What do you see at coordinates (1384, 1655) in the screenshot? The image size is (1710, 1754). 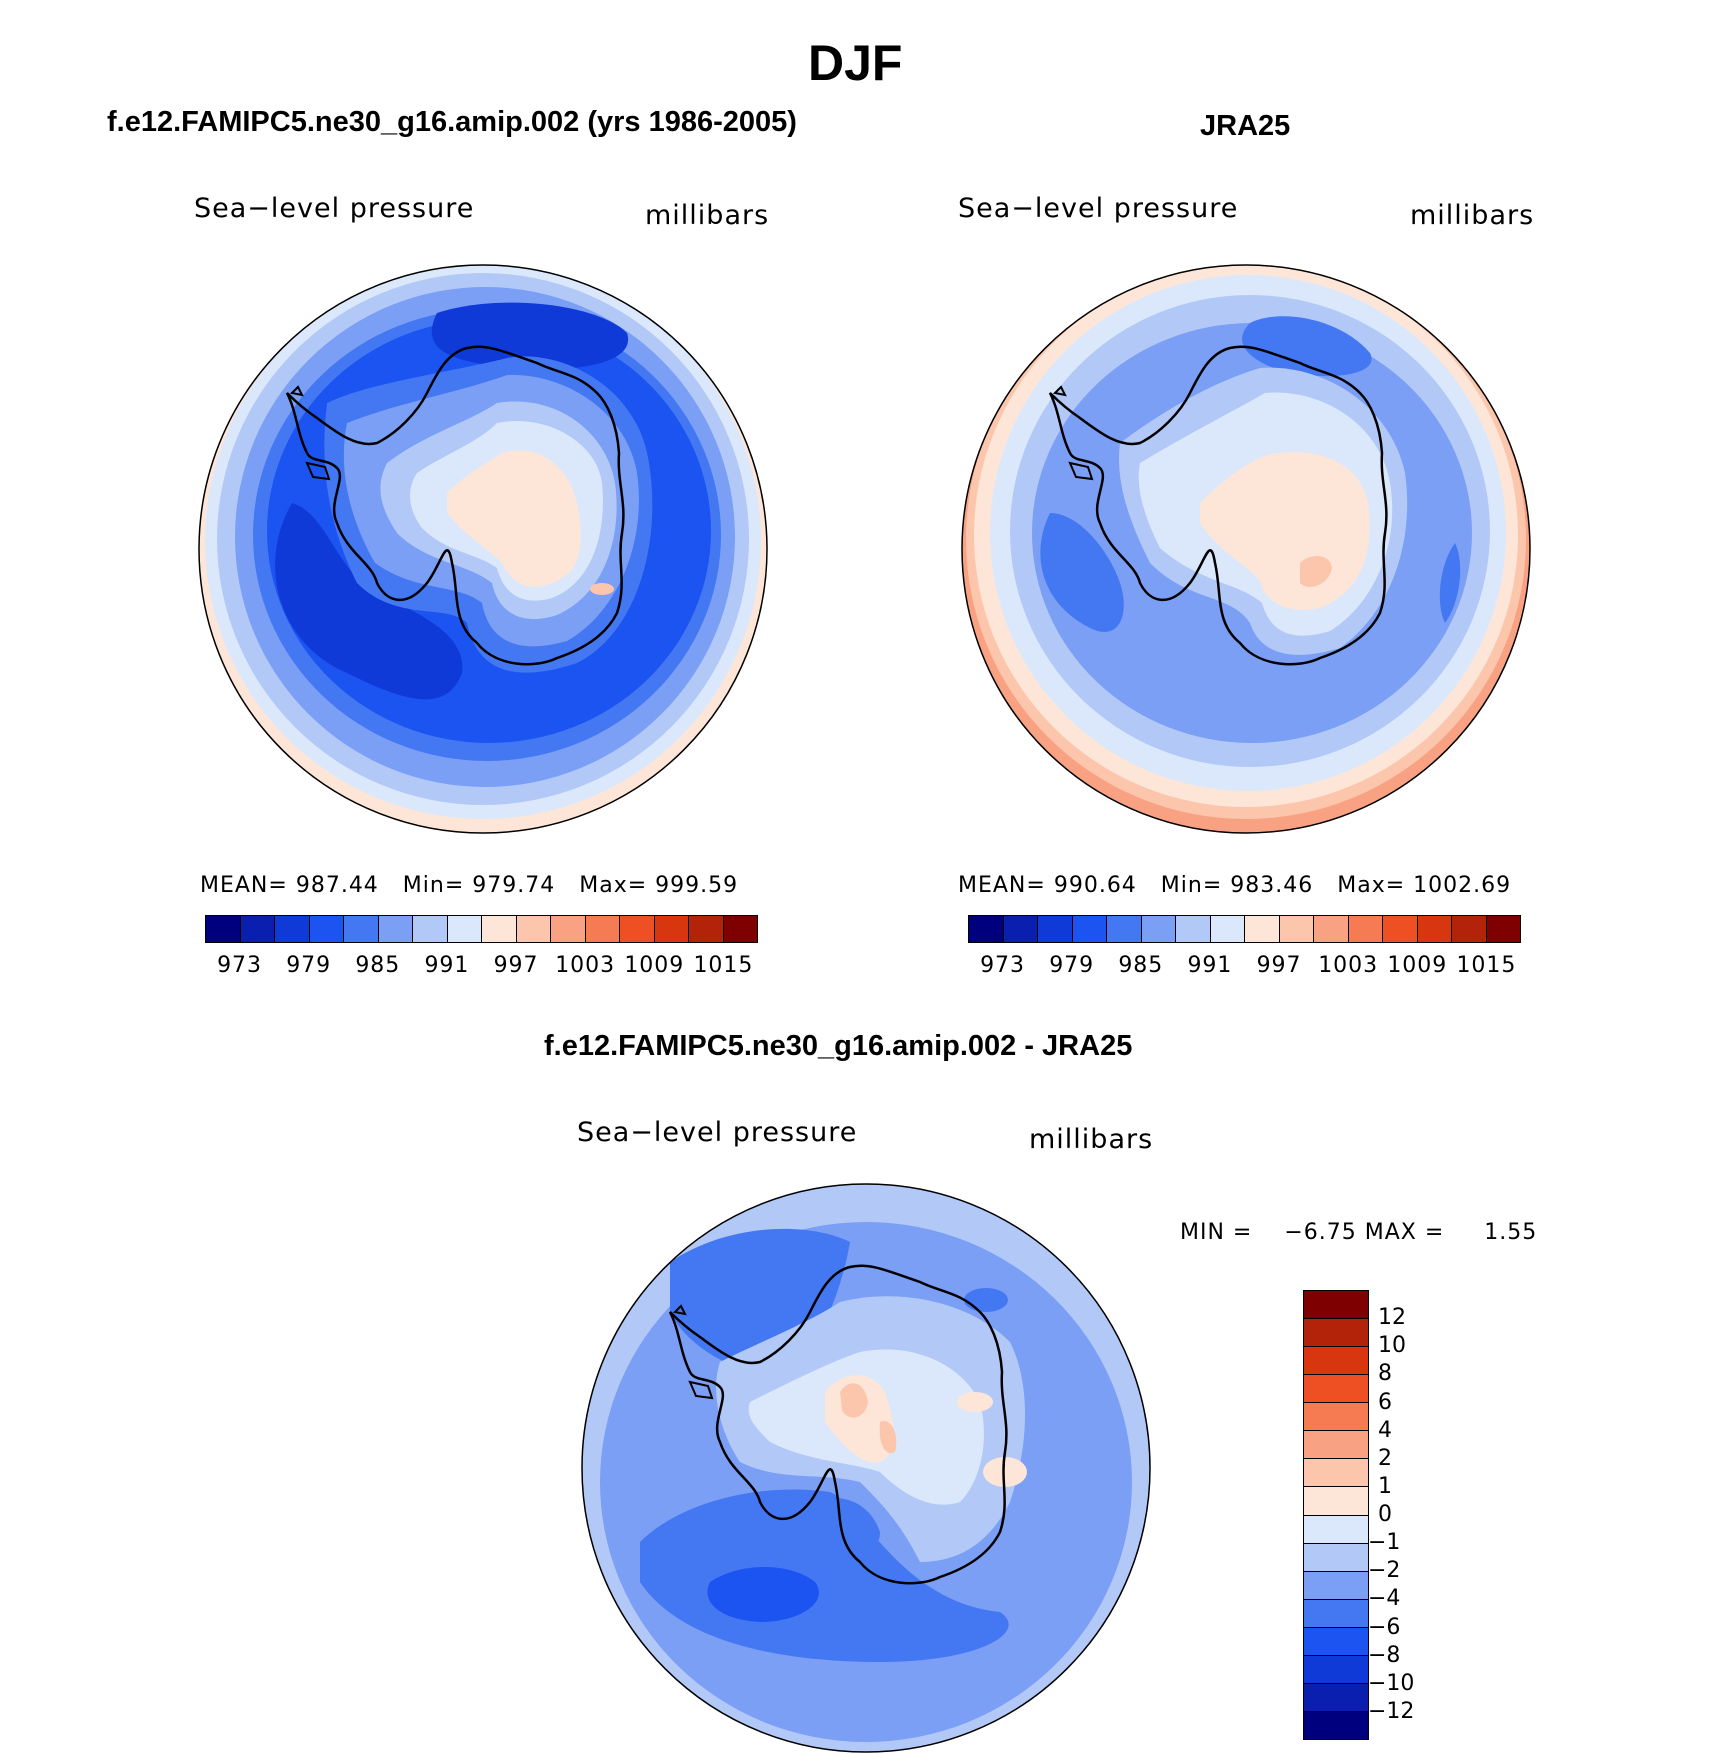 I see `diff-colorbar-label: −8` at bounding box center [1384, 1655].